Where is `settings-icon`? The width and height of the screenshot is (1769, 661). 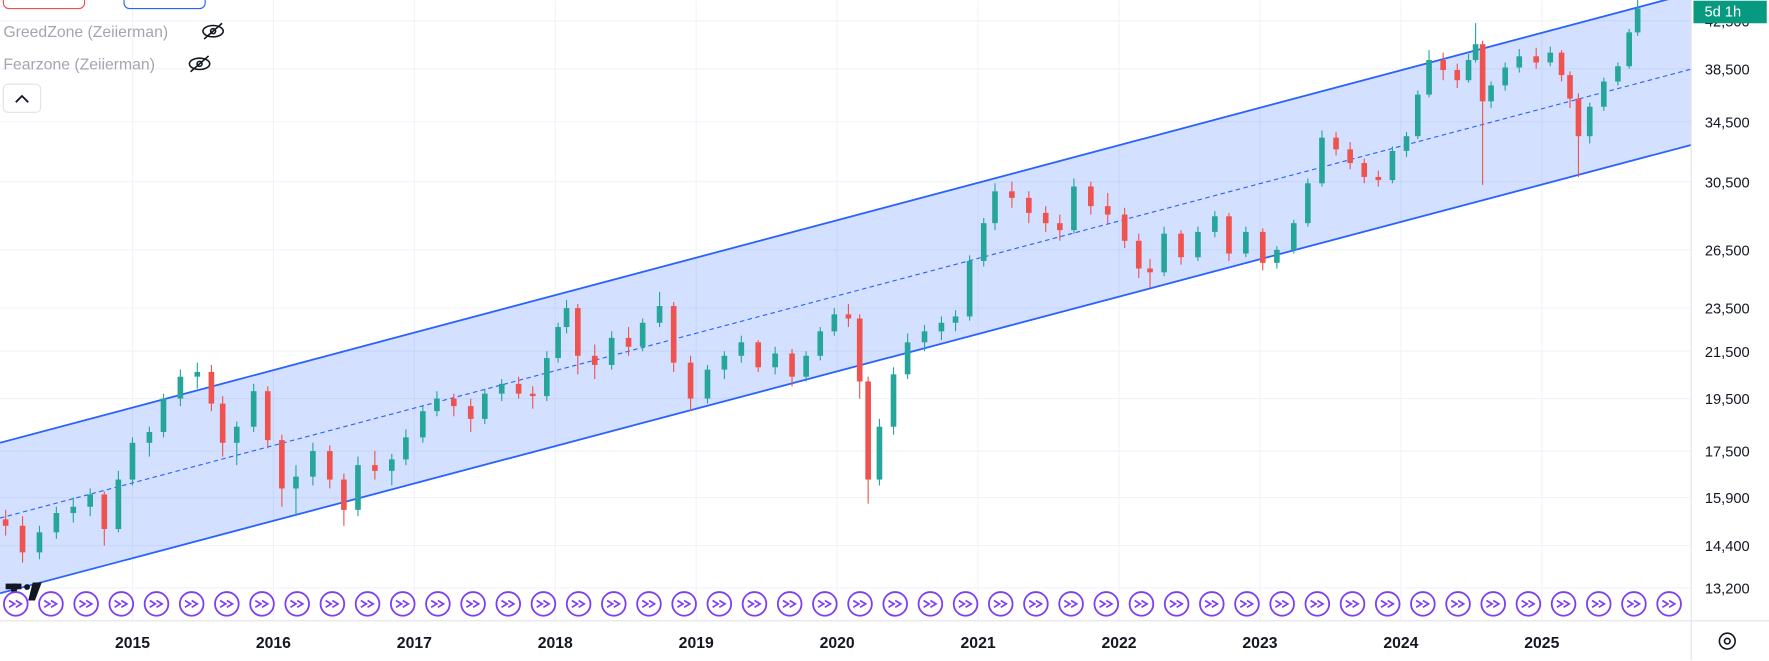 settings-icon is located at coordinates (1727, 641).